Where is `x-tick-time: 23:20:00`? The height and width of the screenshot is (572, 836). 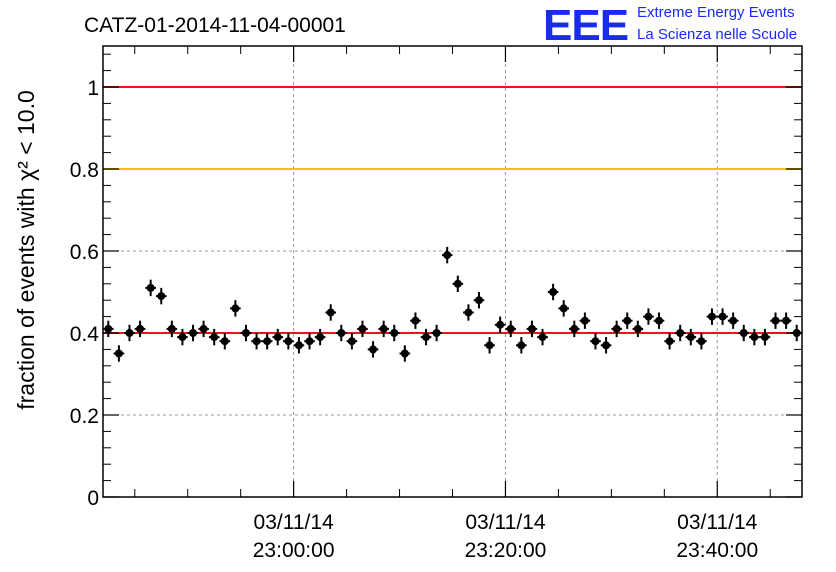
x-tick-time: 23:20:00 is located at coordinates (506, 550).